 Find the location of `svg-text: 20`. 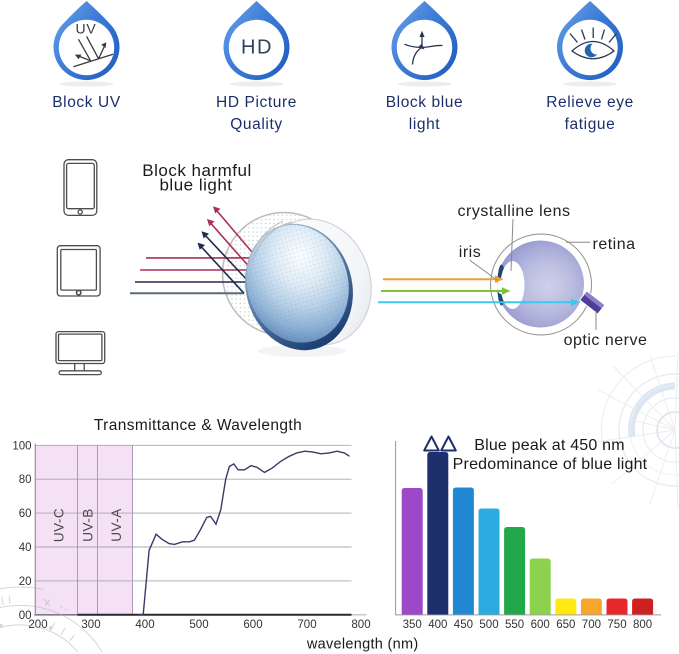

svg-text: 20 is located at coordinates (25, 582).